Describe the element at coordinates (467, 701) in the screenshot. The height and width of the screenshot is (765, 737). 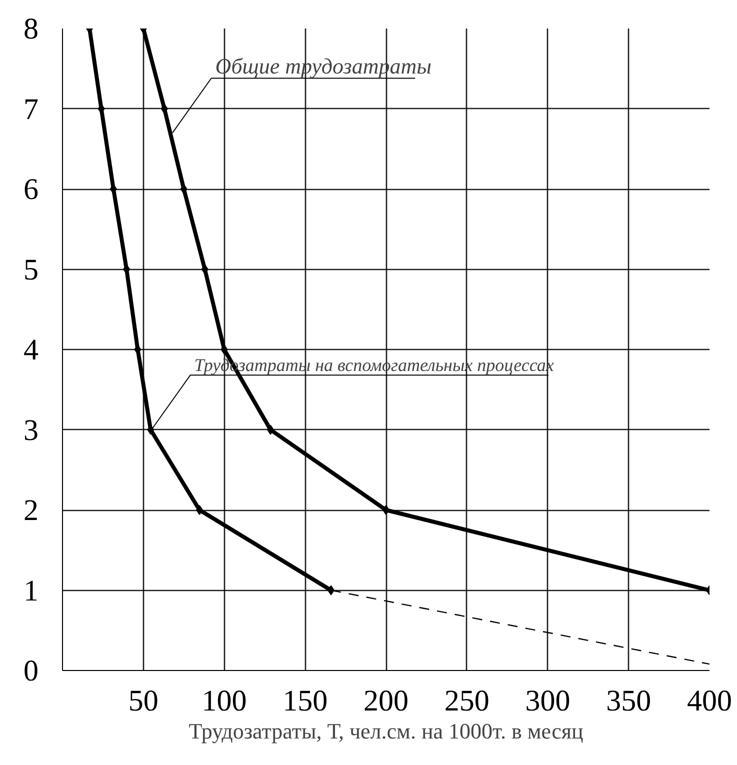
I see `x-tick-label: 250` at that location.